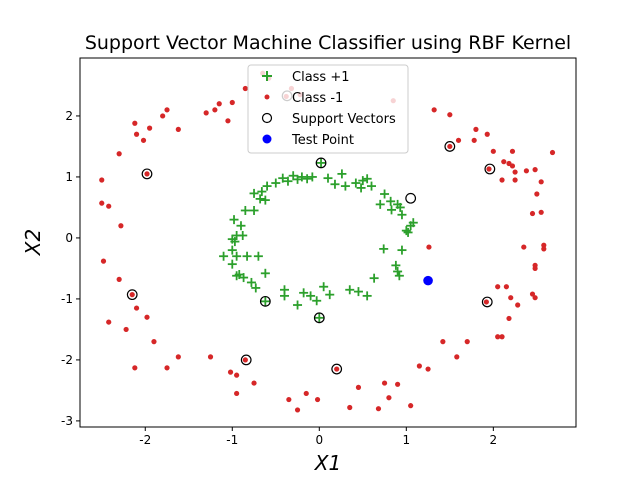 This screenshot has height=480, width=640. Describe the element at coordinates (494, 440) in the screenshot. I see `x-tick-label: 2` at that location.